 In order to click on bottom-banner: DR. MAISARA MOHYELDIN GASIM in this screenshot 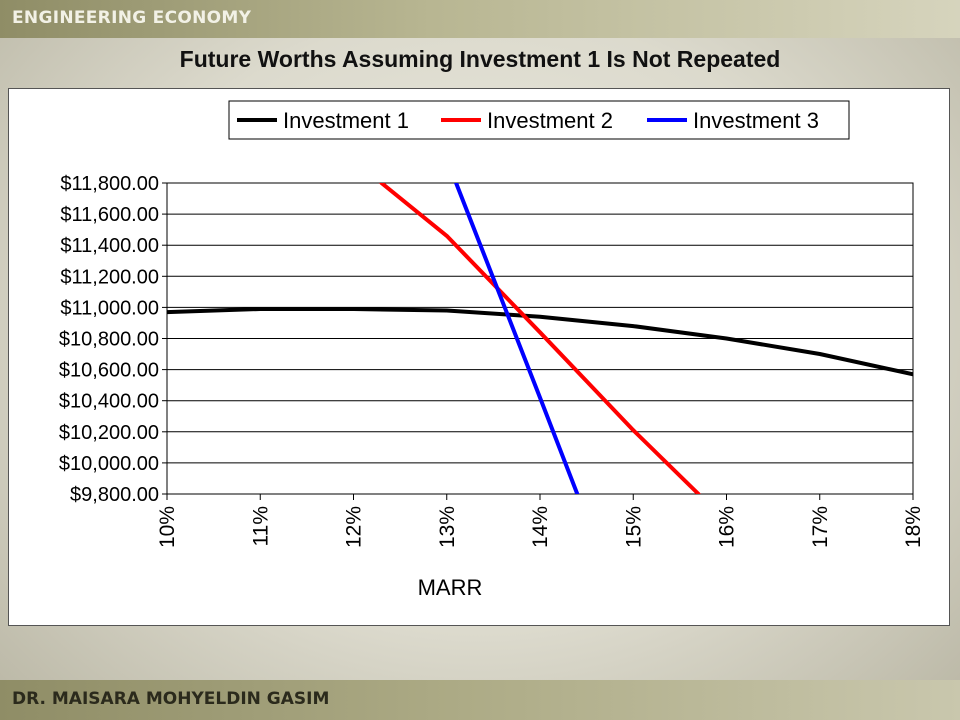, I will do `click(480, 700)`.